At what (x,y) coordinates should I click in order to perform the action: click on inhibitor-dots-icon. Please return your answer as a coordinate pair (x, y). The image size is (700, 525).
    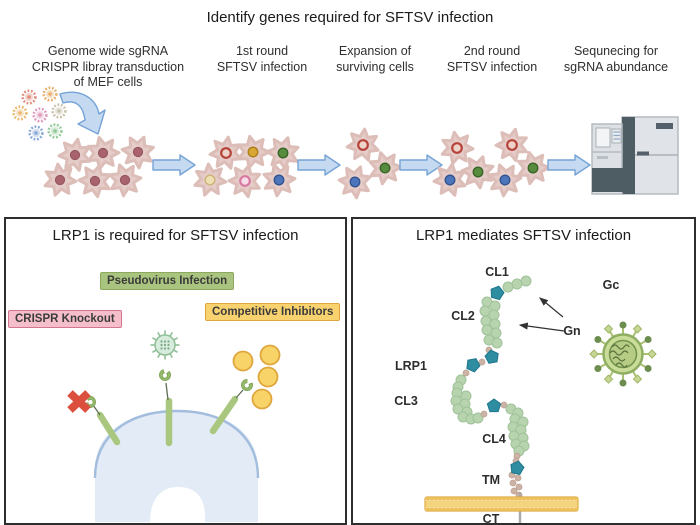
    Looking at the image, I should click on (256, 377).